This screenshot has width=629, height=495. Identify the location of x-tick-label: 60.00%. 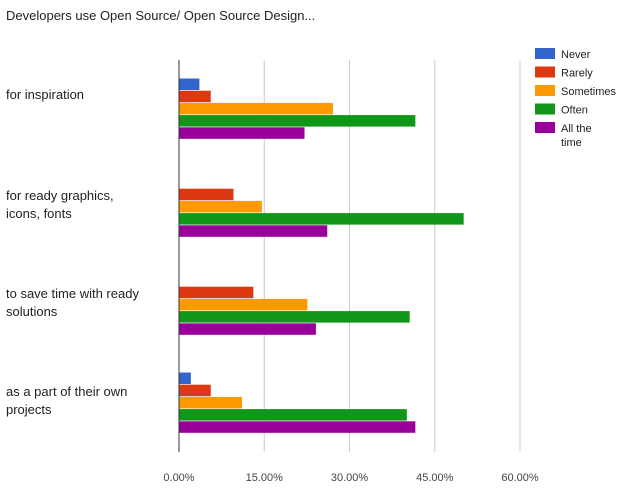
(520, 478).